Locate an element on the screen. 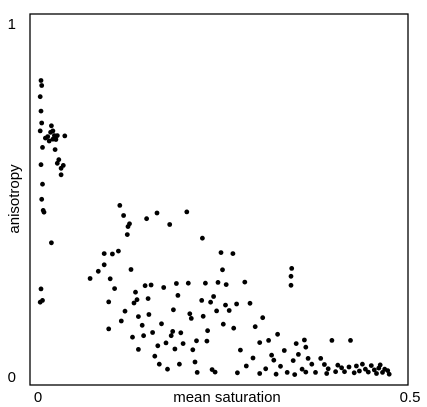 The image size is (427, 407). y-axis-label: anisotropy is located at coordinates (14, 199).